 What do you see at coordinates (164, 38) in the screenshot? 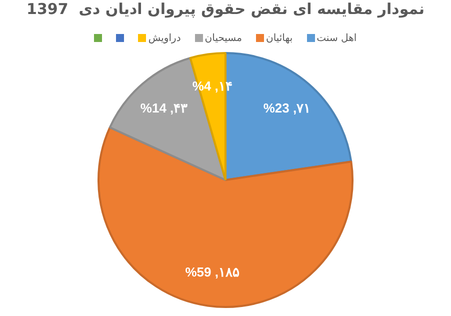
I see `legend-label: دراویش` at bounding box center [164, 38].